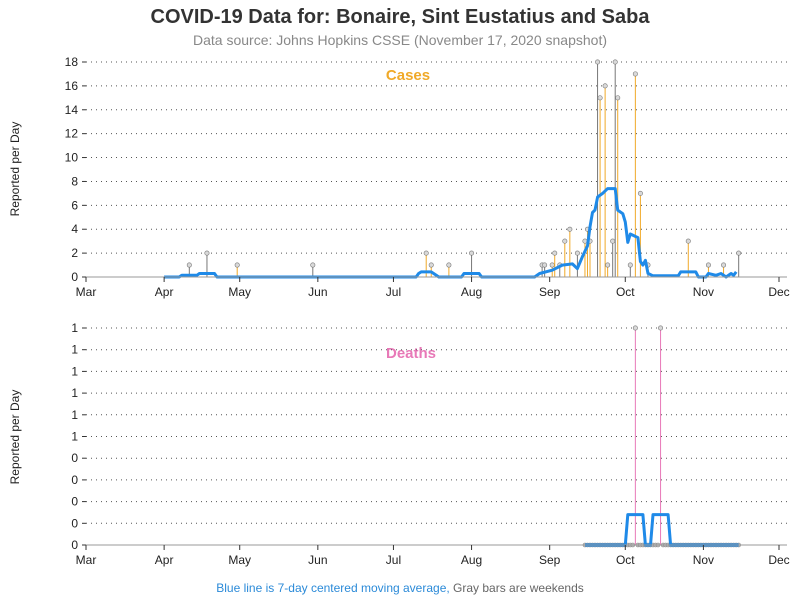 The image size is (800, 600). Describe the element at coordinates (86, 560) in the screenshot. I see `deaths-x-tick-label: Mar` at that location.